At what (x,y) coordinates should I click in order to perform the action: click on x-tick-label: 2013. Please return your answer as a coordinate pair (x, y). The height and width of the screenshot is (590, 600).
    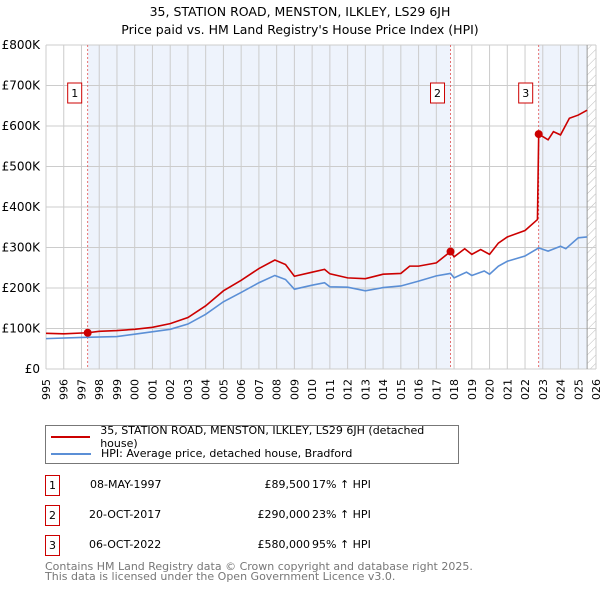
    Looking at the image, I should click on (365, 389).